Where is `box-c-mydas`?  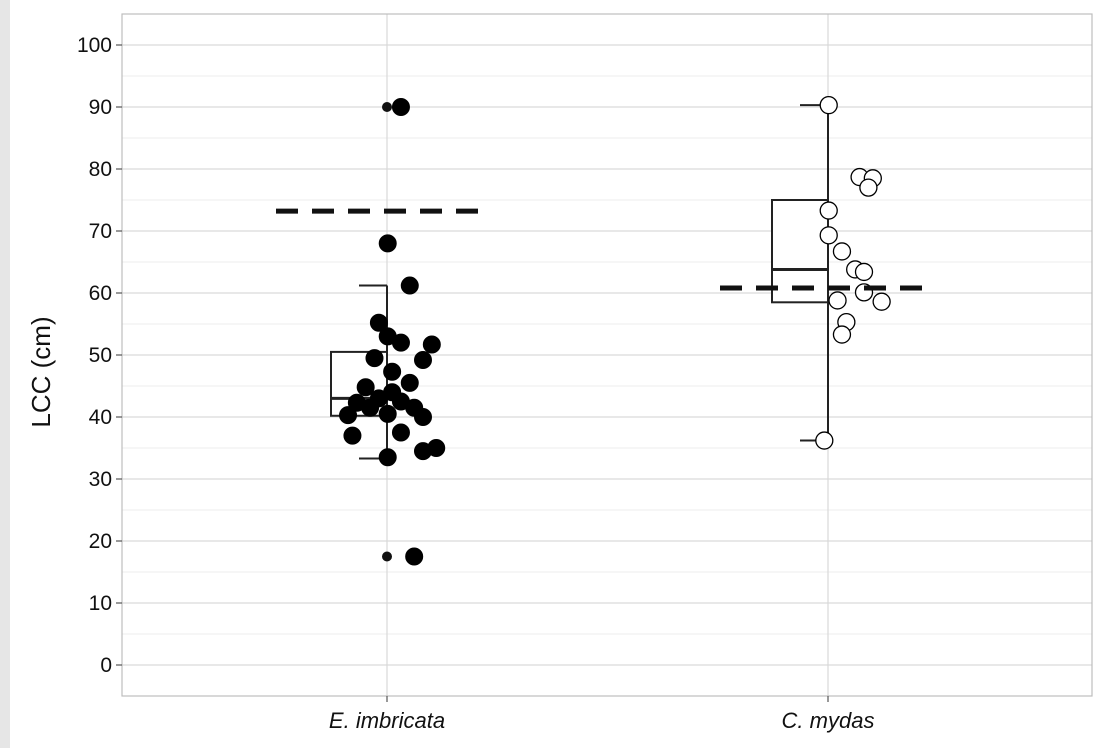 box-c-mydas is located at coordinates (800, 273).